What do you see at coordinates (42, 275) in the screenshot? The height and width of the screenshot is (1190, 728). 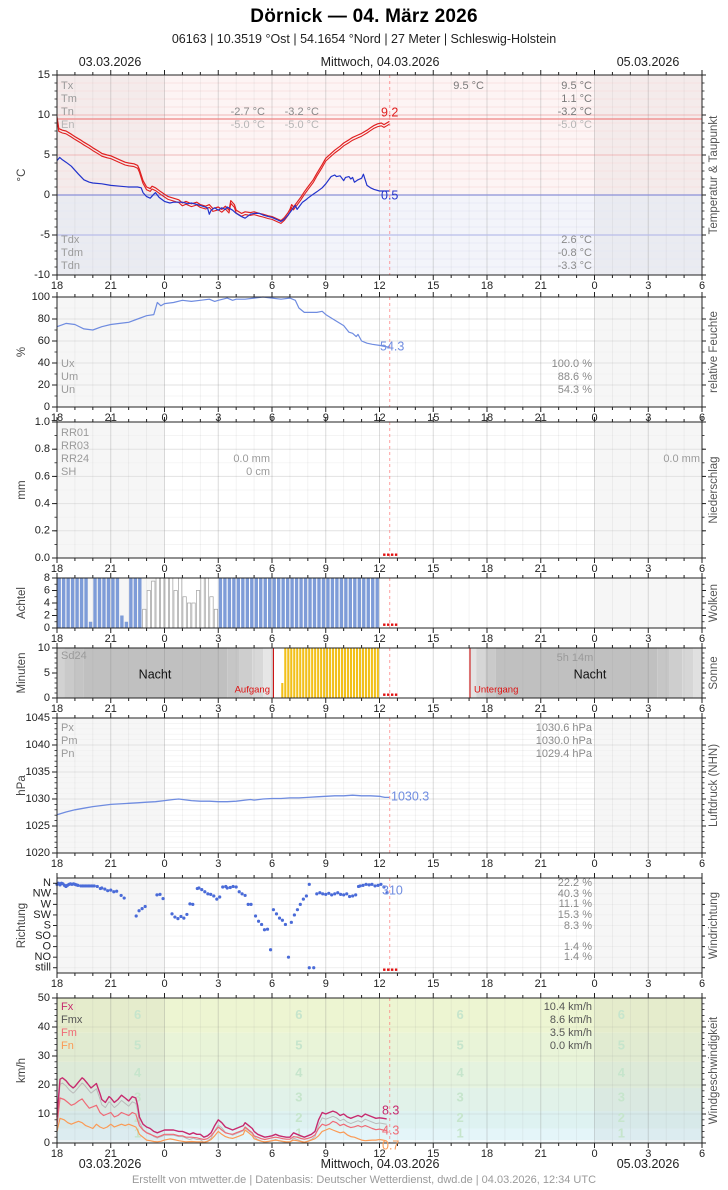 I see `y-tick-label: -10` at bounding box center [42, 275].